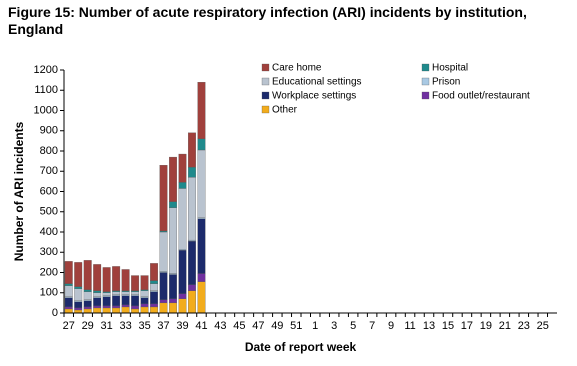 Image resolution: width=577 pixels, height=366 pixels. Describe the element at coordinates (450, 68) in the screenshot. I see `legend-label: Hospital` at that location.